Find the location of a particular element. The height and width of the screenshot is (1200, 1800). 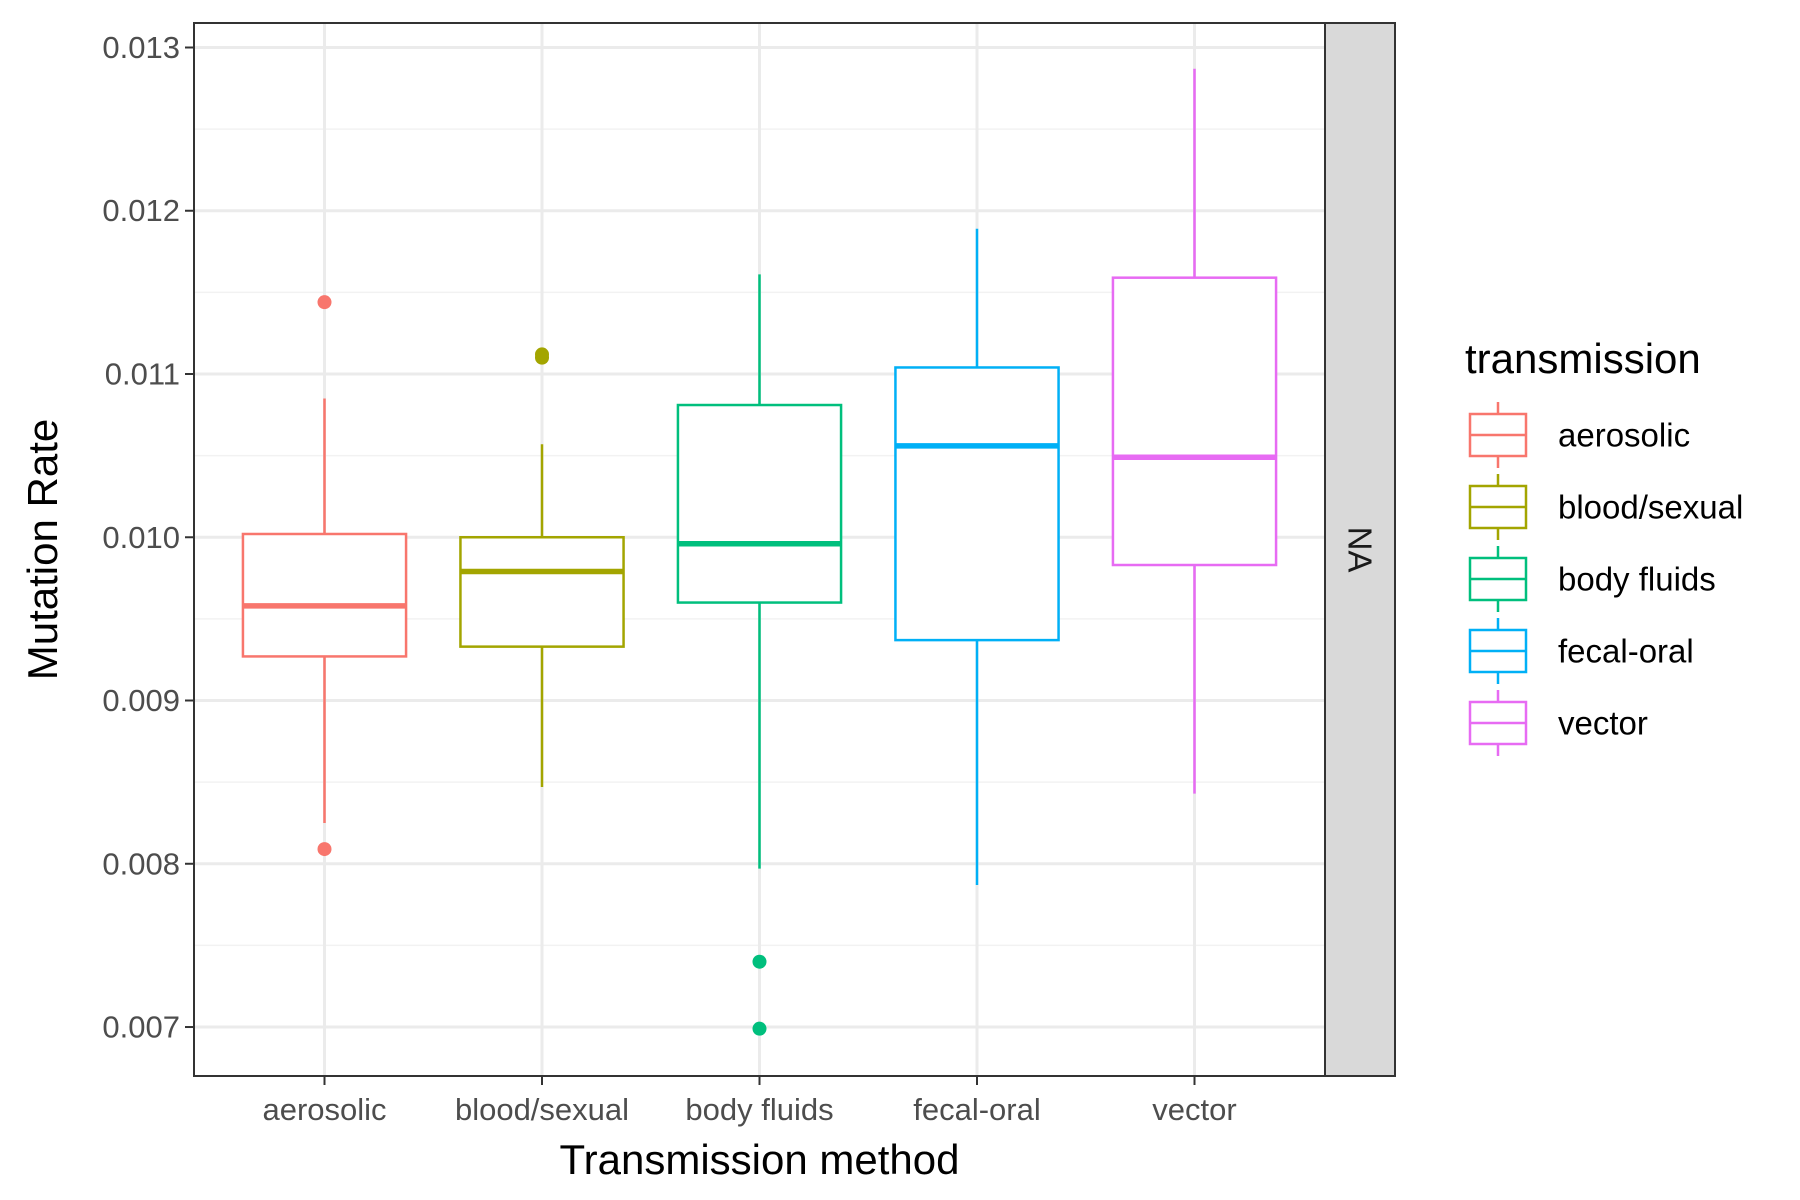

y-axis-title: Mutation Rate is located at coordinates (42, 549).